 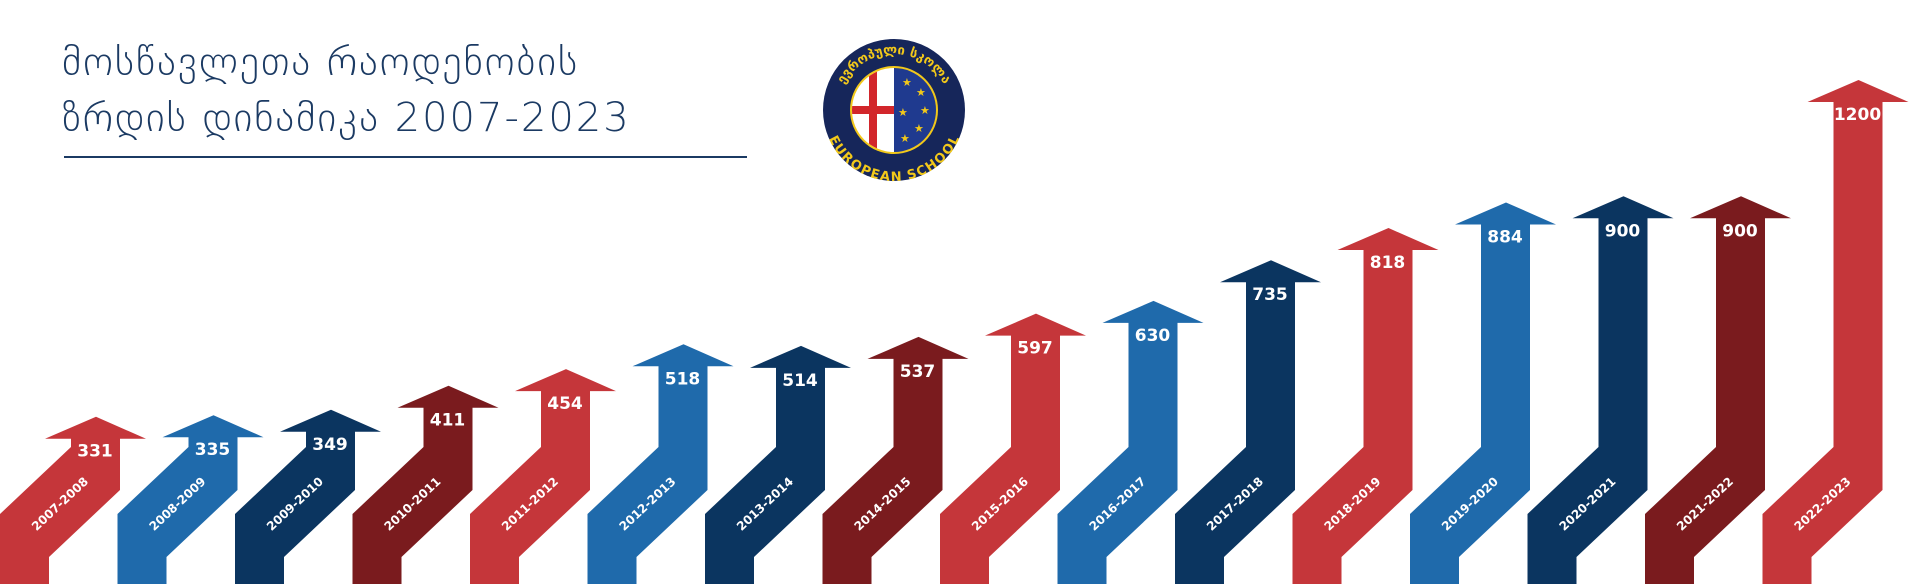 What do you see at coordinates (213, 450) in the screenshot?
I see `value-label: 335` at bounding box center [213, 450].